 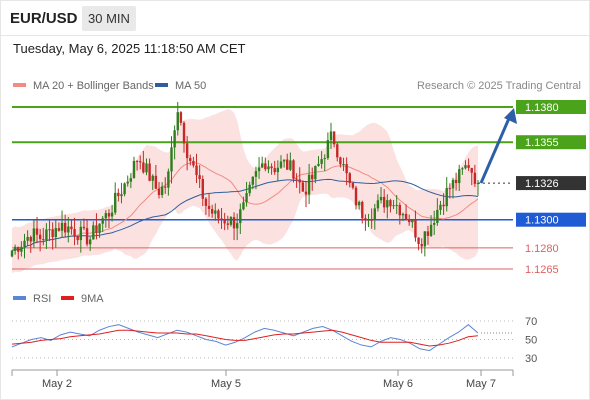 What do you see at coordinates (551, 183) in the screenshot?
I see `level-box-1.1326` at bounding box center [551, 183].